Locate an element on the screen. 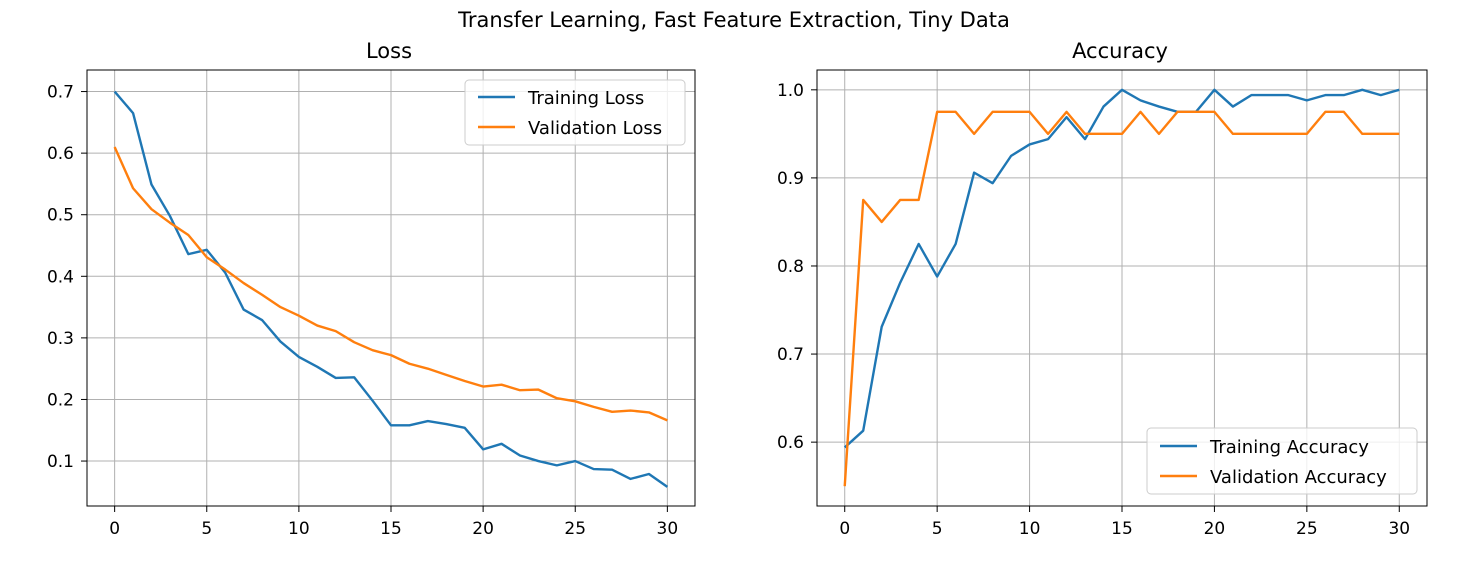 The width and height of the screenshot is (1468, 568). loss-y-tick-label: 0.7 is located at coordinates (60, 93).